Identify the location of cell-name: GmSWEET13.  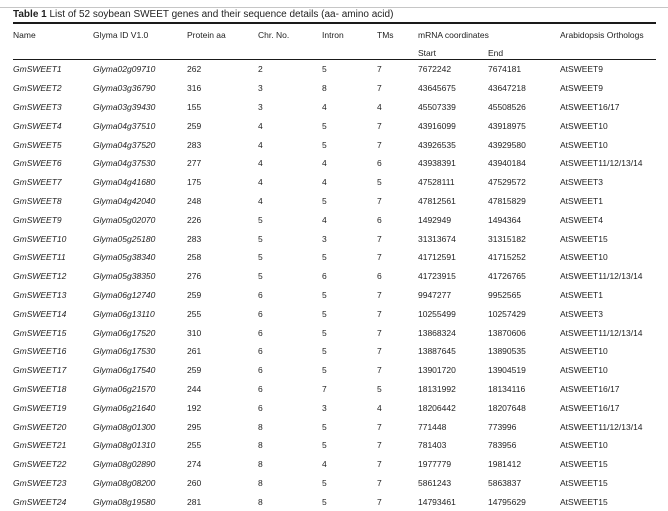
(40, 294).